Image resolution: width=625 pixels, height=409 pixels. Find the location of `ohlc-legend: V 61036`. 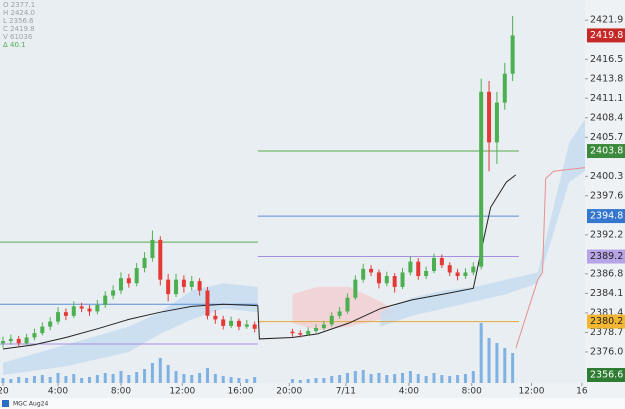

ohlc-legend: V 61036 is located at coordinates (18, 37).